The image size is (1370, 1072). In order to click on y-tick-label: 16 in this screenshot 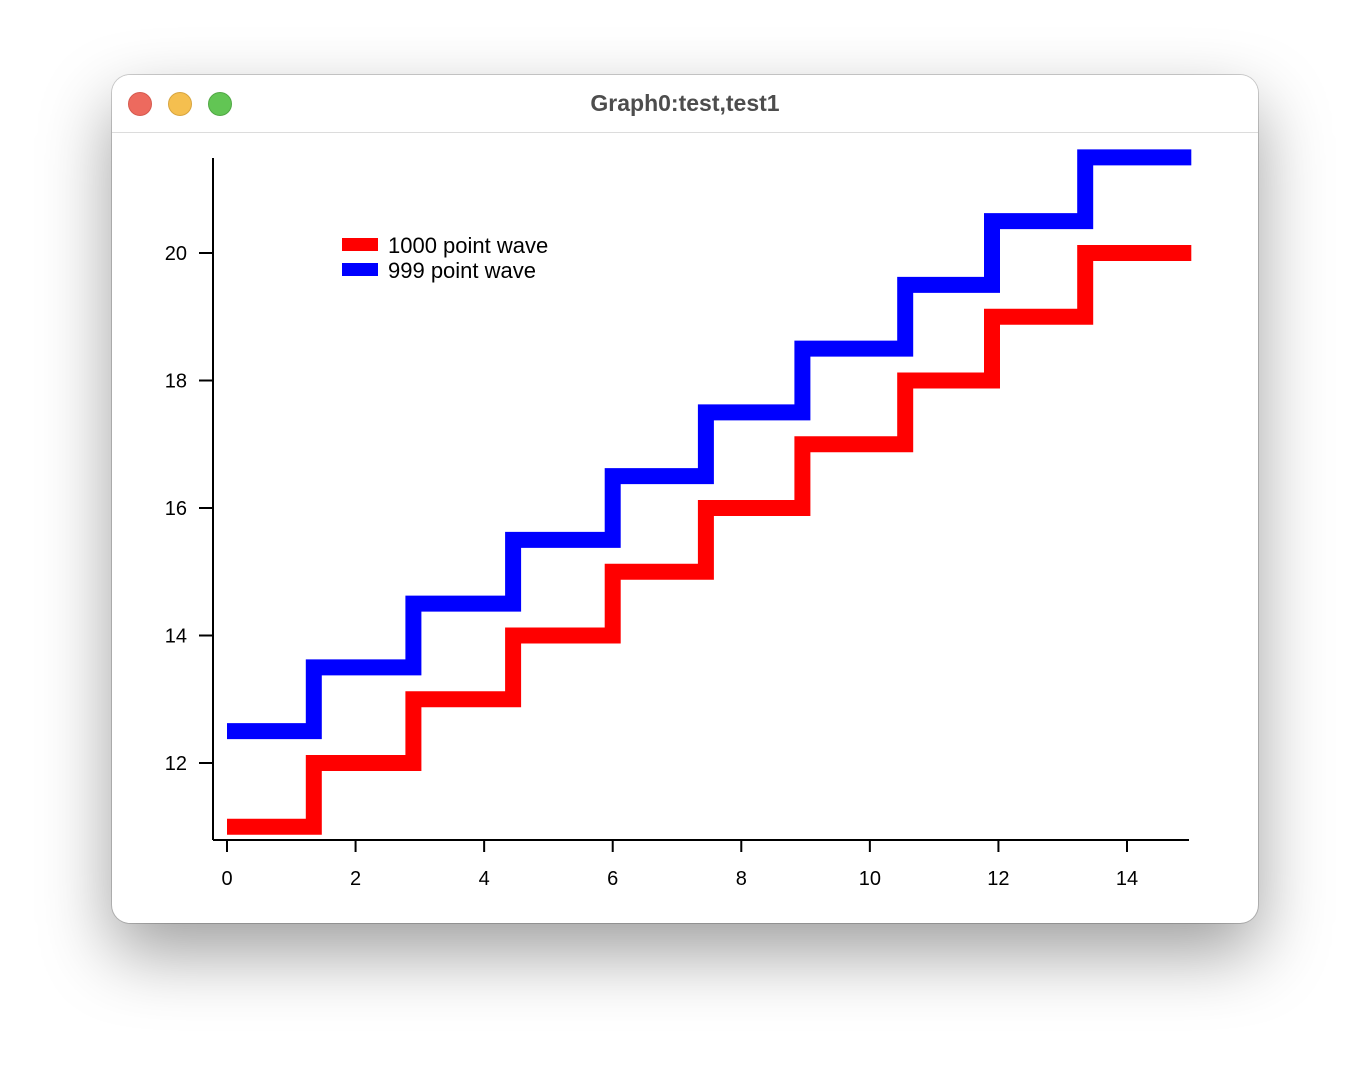, I will do `click(176, 509)`.